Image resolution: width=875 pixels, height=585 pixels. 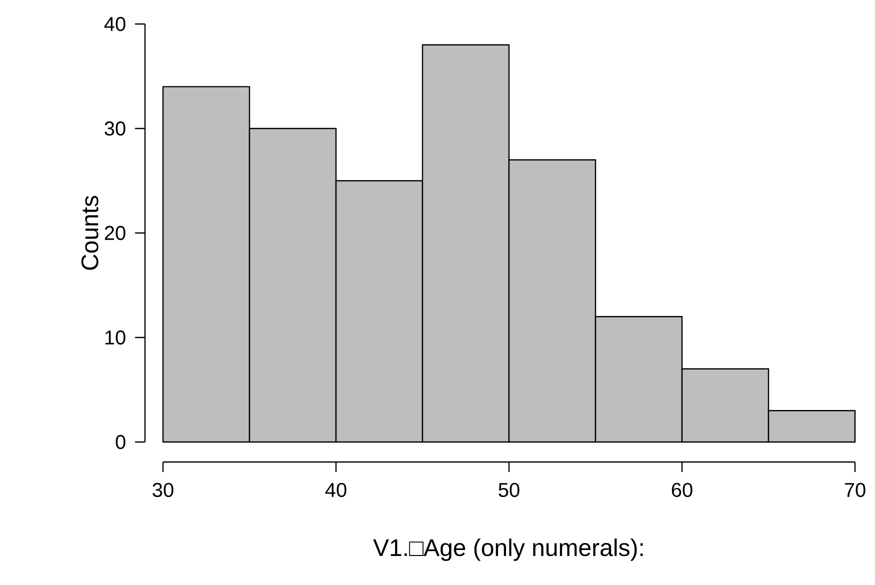 What do you see at coordinates (115, 24) in the screenshot?
I see `y-tick-label: 40` at bounding box center [115, 24].